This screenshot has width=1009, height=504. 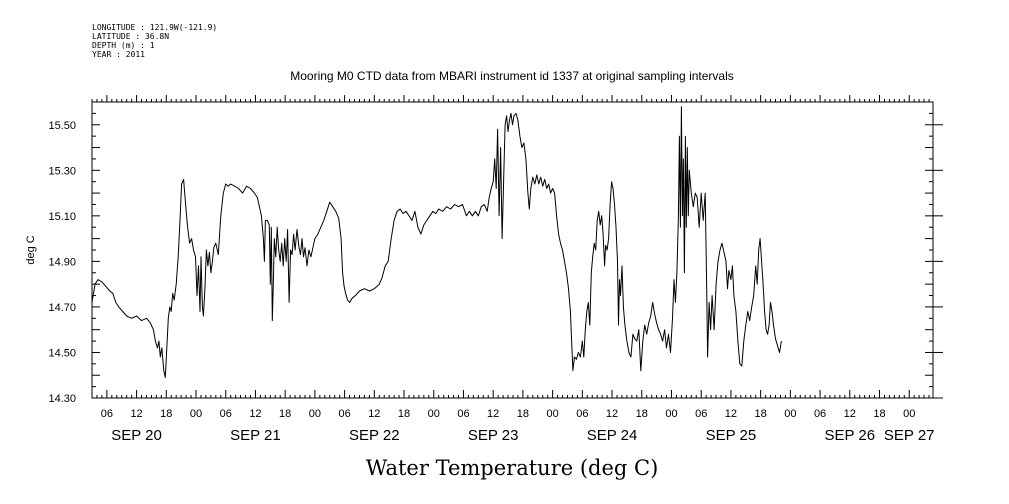 What do you see at coordinates (62, 399) in the screenshot?
I see `y-tick-label: 14.30` at bounding box center [62, 399].